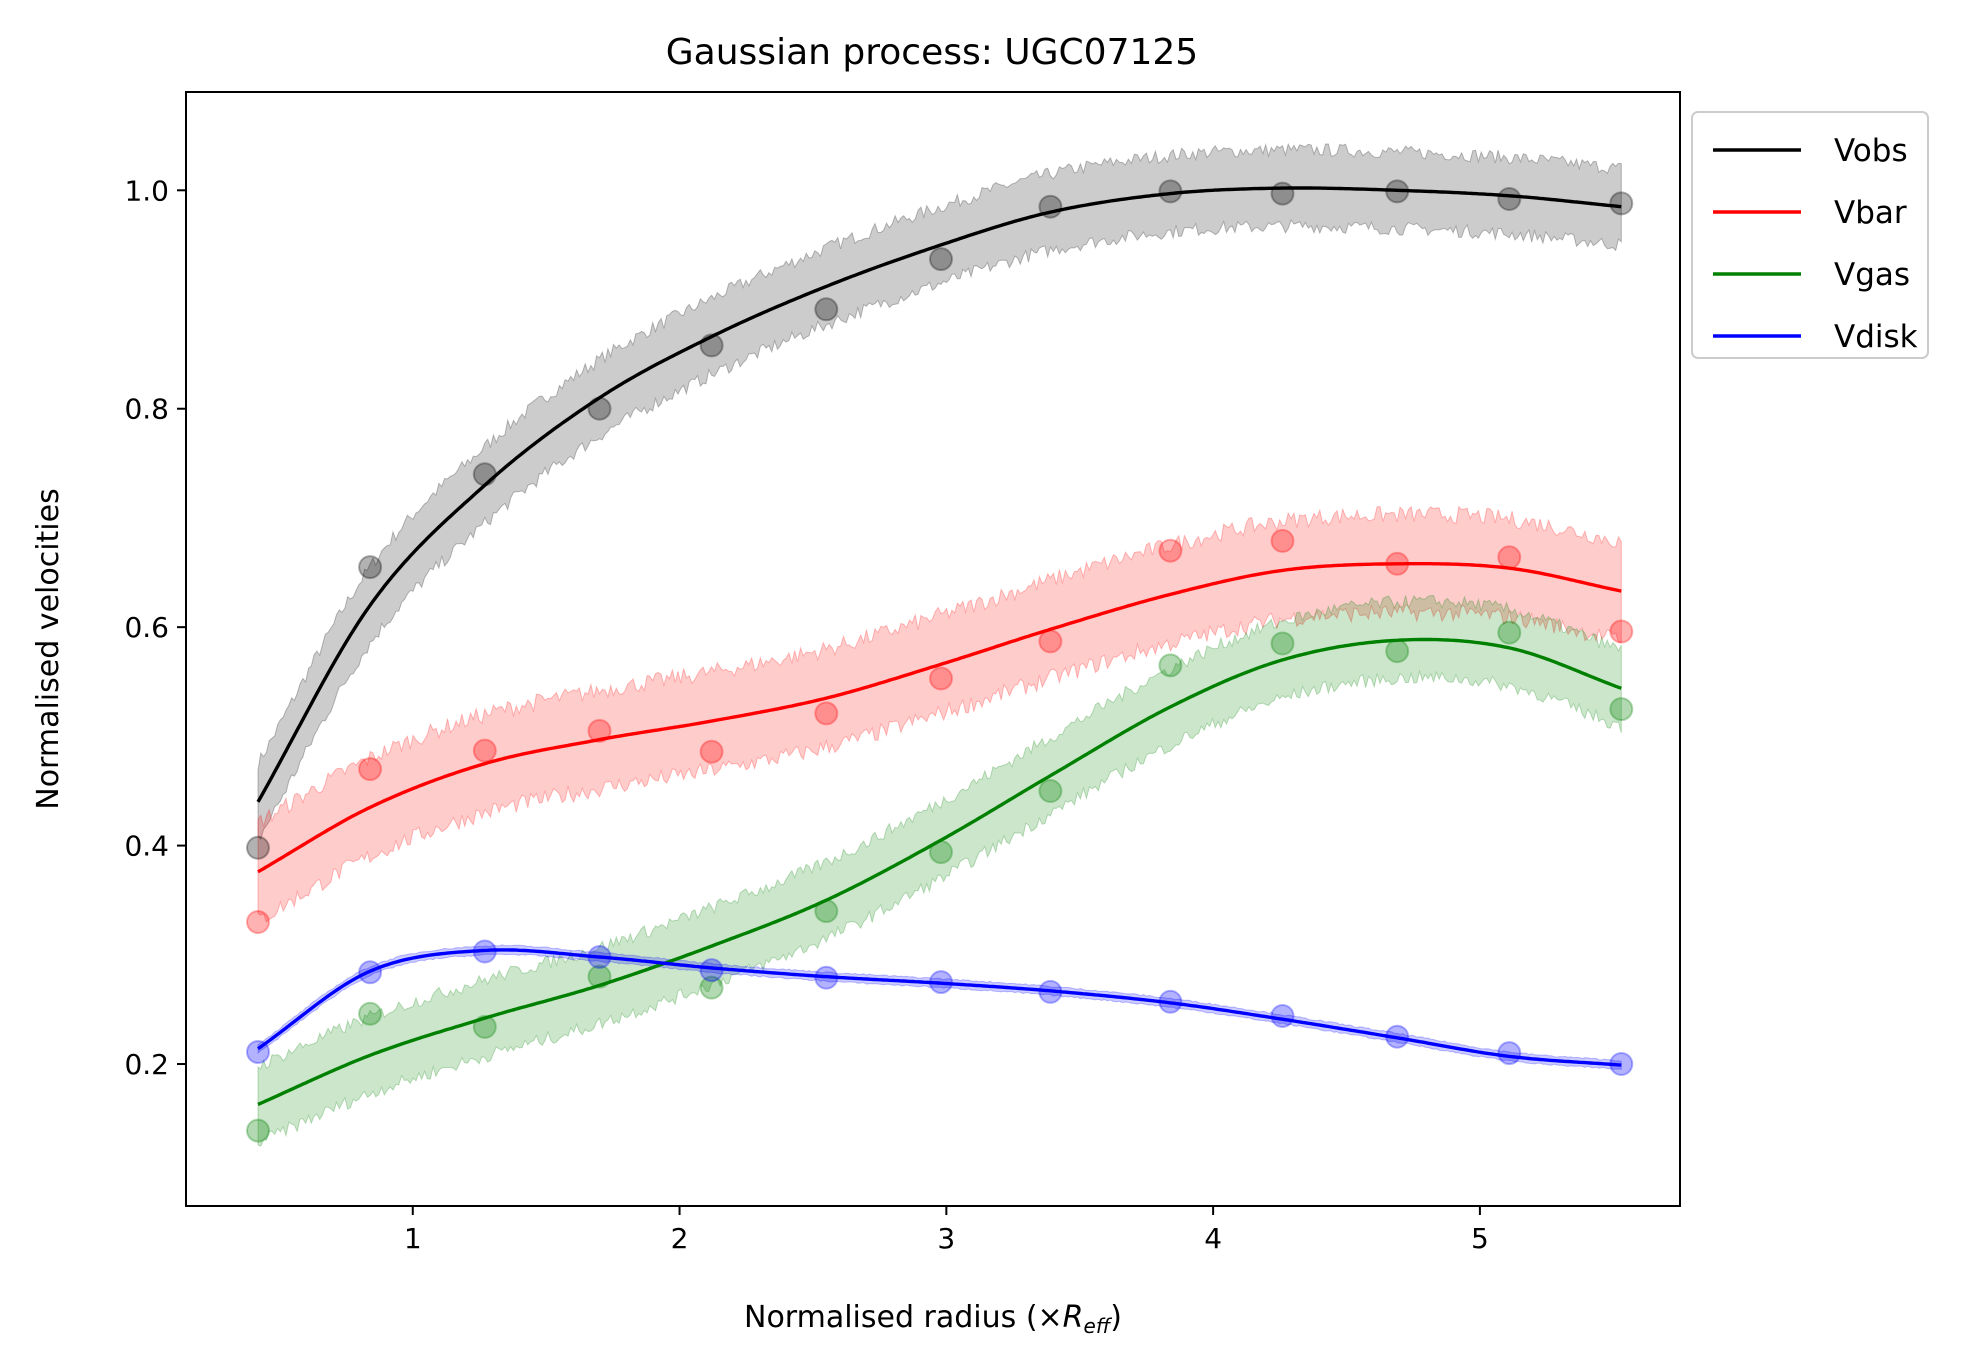 This screenshot has width=1985, height=1362. I want to click on y-tick-label: 0.4, so click(146, 846).